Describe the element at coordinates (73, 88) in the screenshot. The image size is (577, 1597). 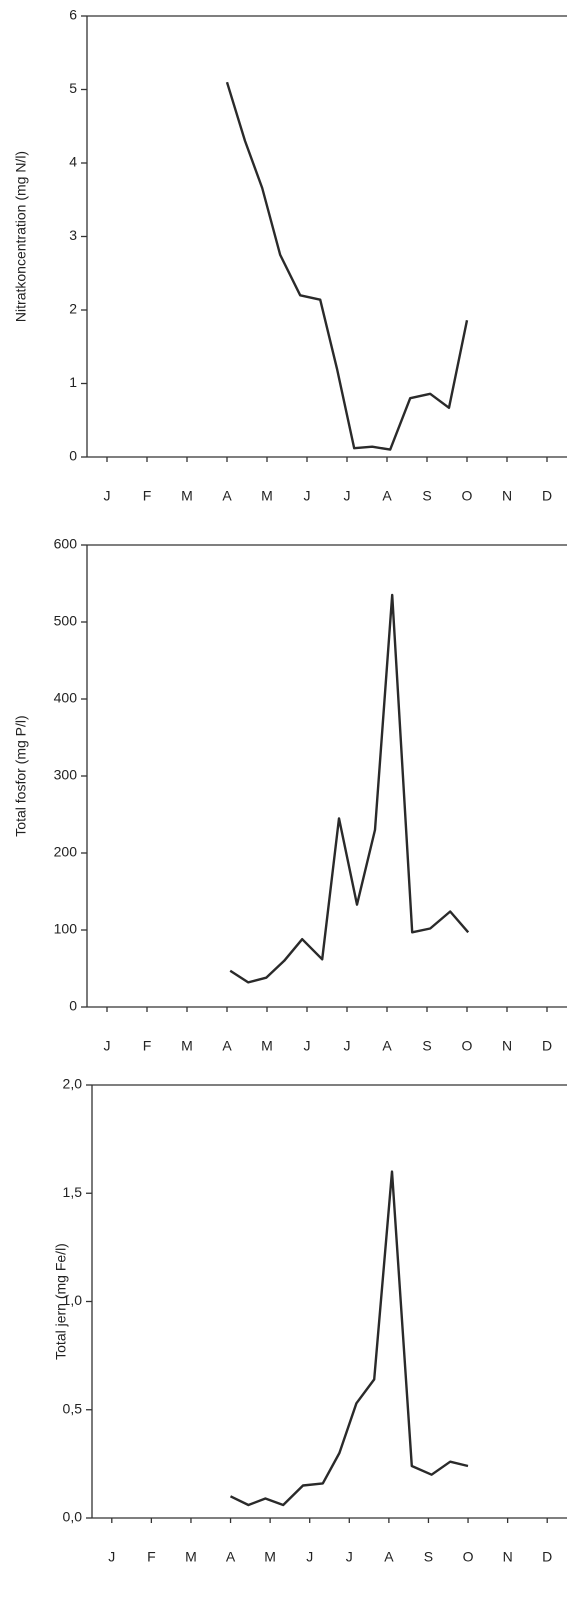
I see `y-tick-label: 5` at that location.